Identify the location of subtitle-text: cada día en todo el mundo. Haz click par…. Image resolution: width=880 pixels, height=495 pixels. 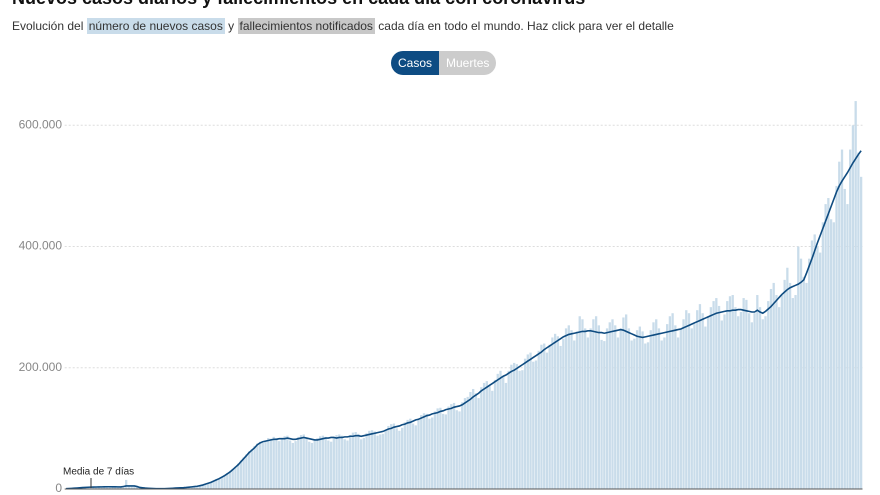
(526, 26).